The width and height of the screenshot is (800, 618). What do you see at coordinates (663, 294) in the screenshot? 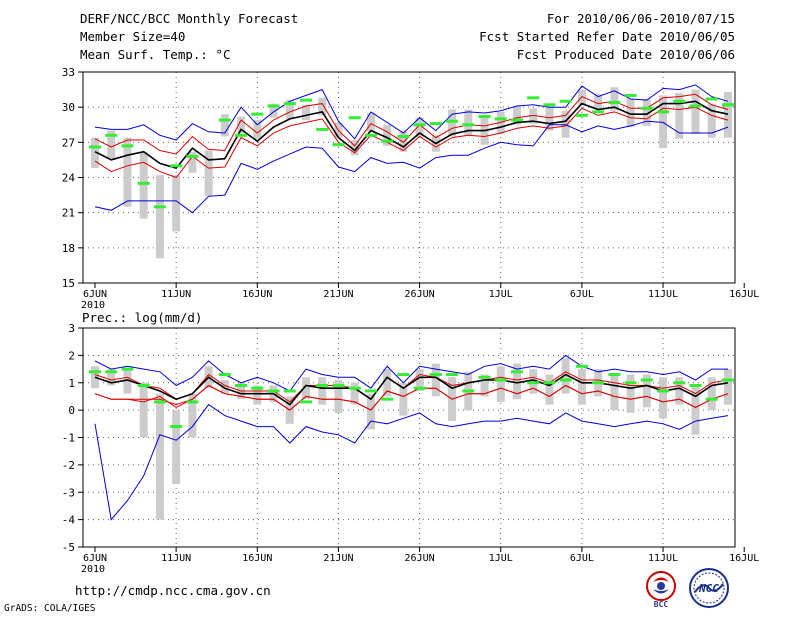
I see `x-tick-label: 11JUL` at bounding box center [663, 294].